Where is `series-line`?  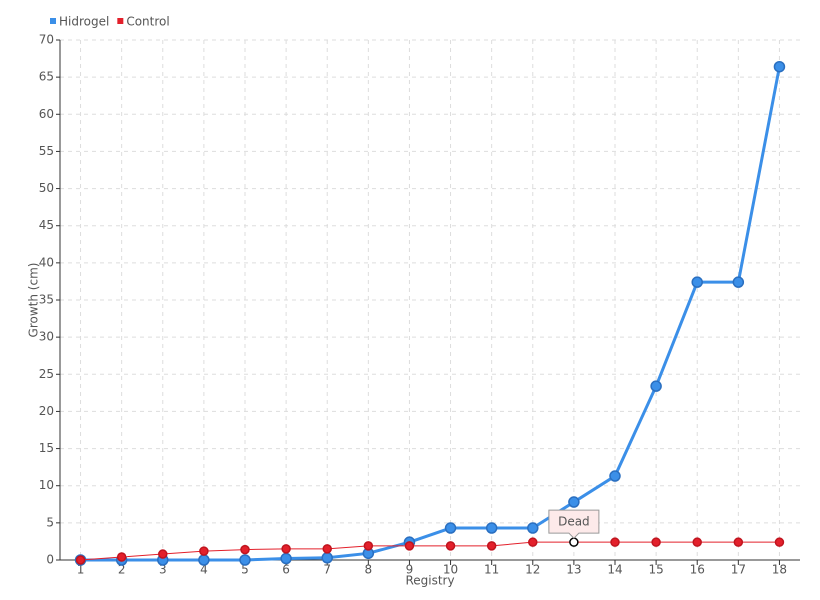 series-line is located at coordinates (430, 551).